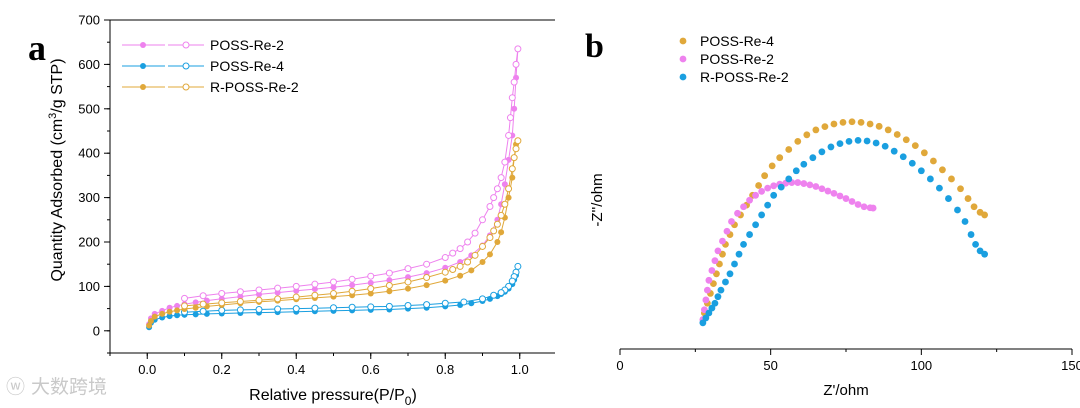 This screenshot has height=408, width=1080. What do you see at coordinates (737, 41) in the screenshot?
I see `legend-label: POSS-Re-4` at bounding box center [737, 41].